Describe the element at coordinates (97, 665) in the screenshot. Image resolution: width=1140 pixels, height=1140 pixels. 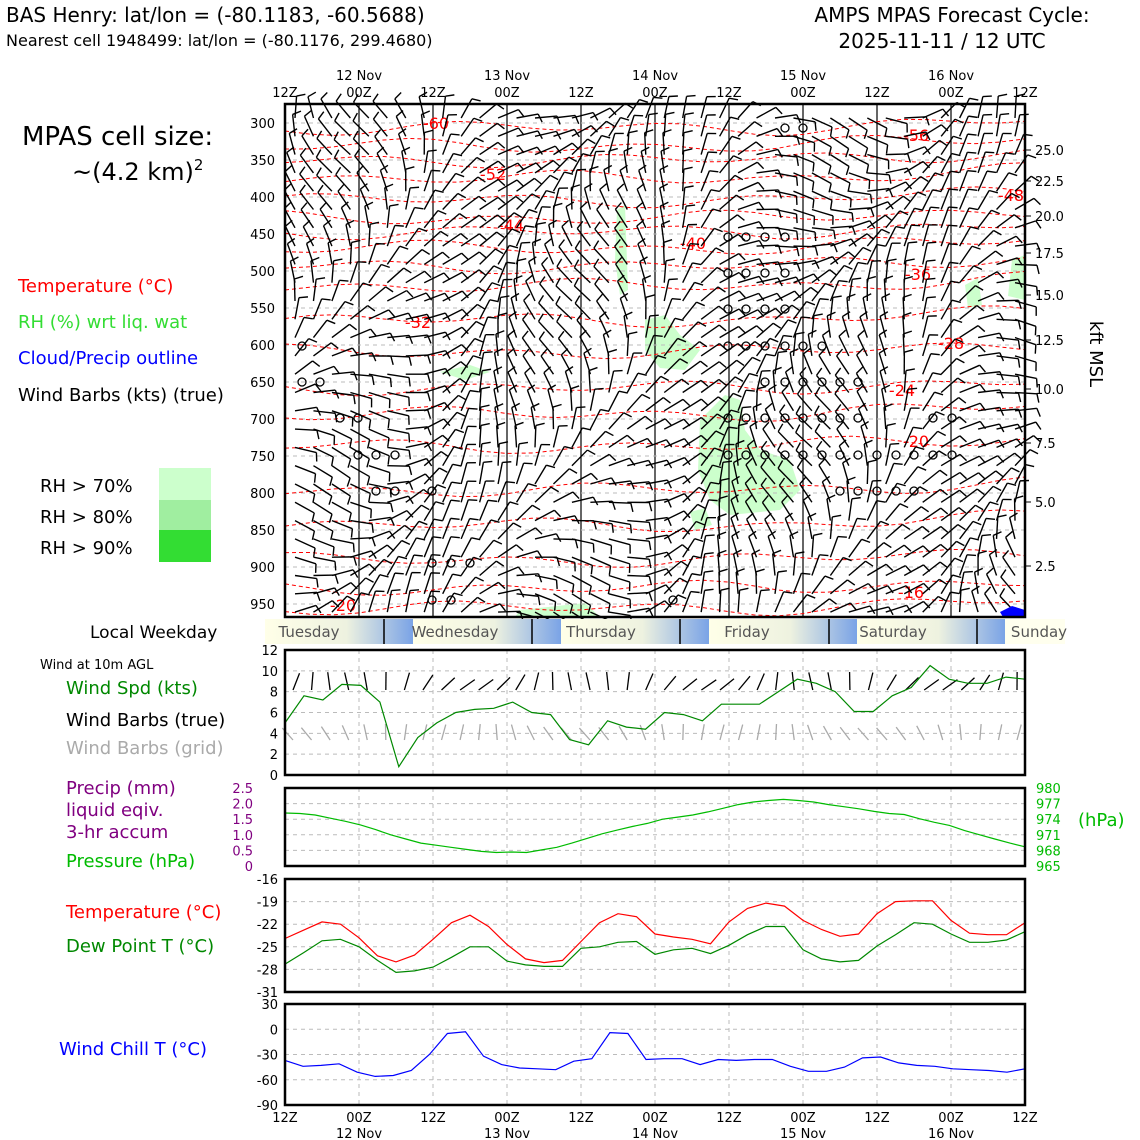
I see `legend-wind10m: Wind at 10m AGL` at that location.